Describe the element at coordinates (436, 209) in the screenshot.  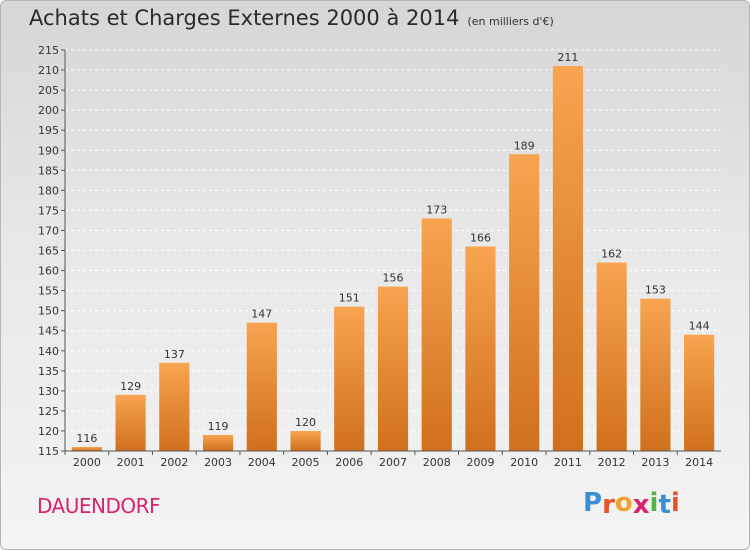
I see `data-label: 173` at that location.